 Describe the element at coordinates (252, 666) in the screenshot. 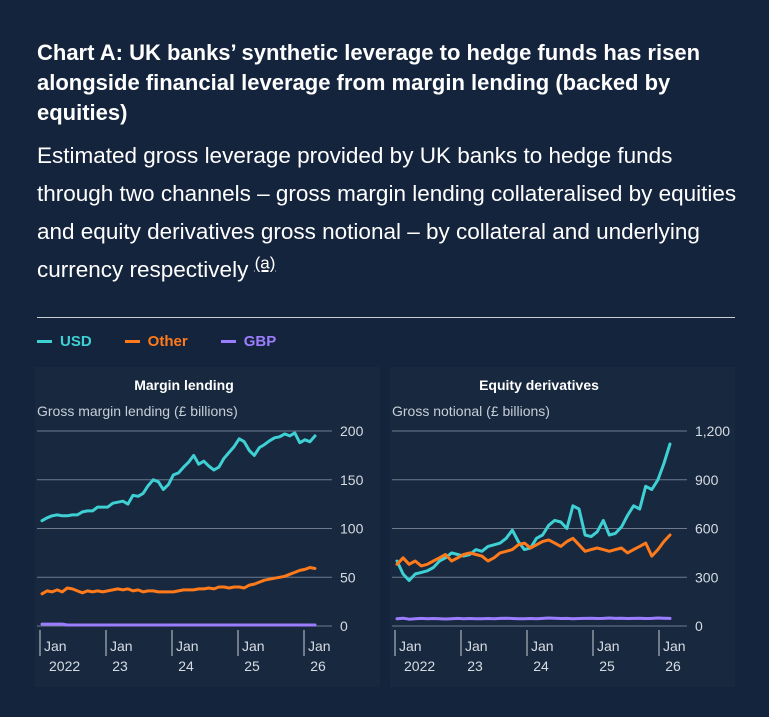

I see `margin-x-tick-label-year: 25` at that location.